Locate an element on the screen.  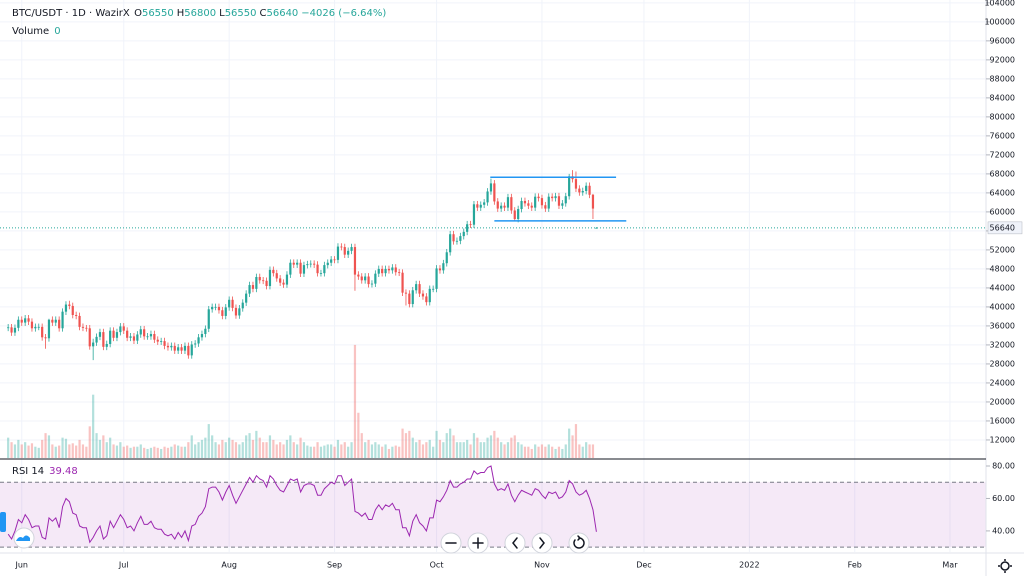
side-tab is located at coordinates (3, 522).